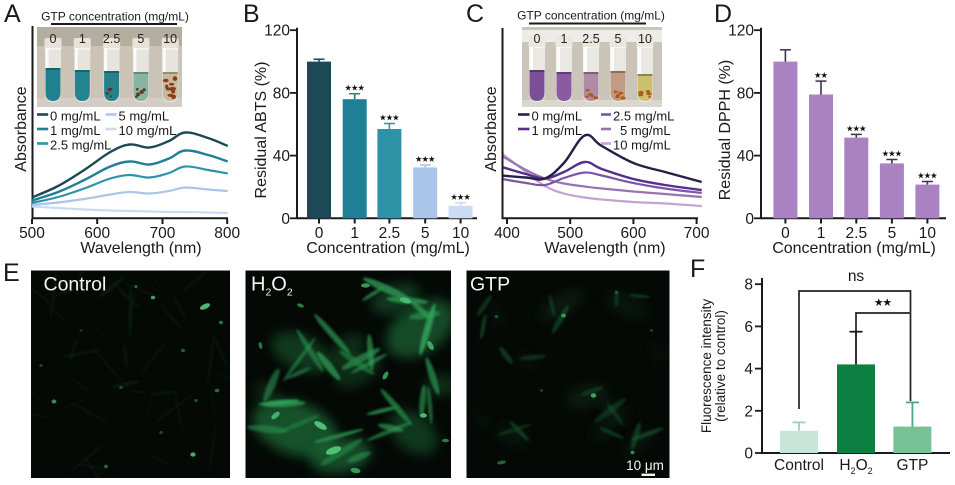  What do you see at coordinates (251, 14) in the screenshot?
I see `svg-text: B` at bounding box center [251, 14].